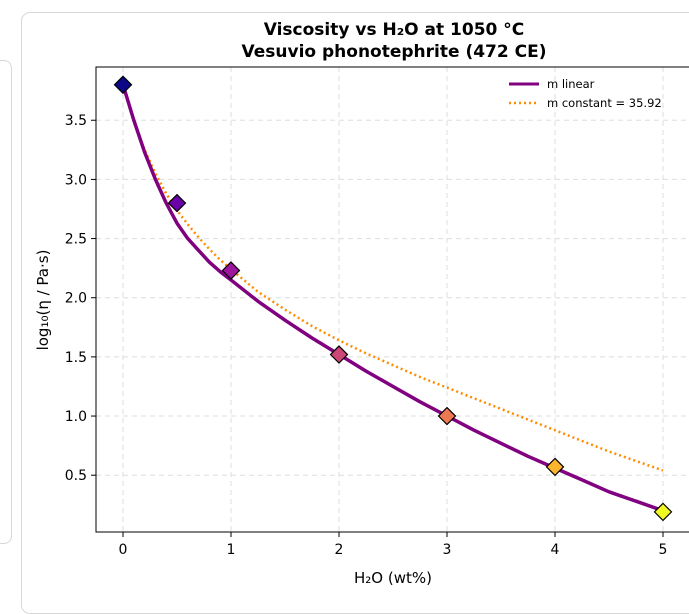 The width and height of the screenshot is (689, 614). Describe the element at coordinates (76, 476) in the screenshot. I see `y-tick-label: 0.5` at that location.